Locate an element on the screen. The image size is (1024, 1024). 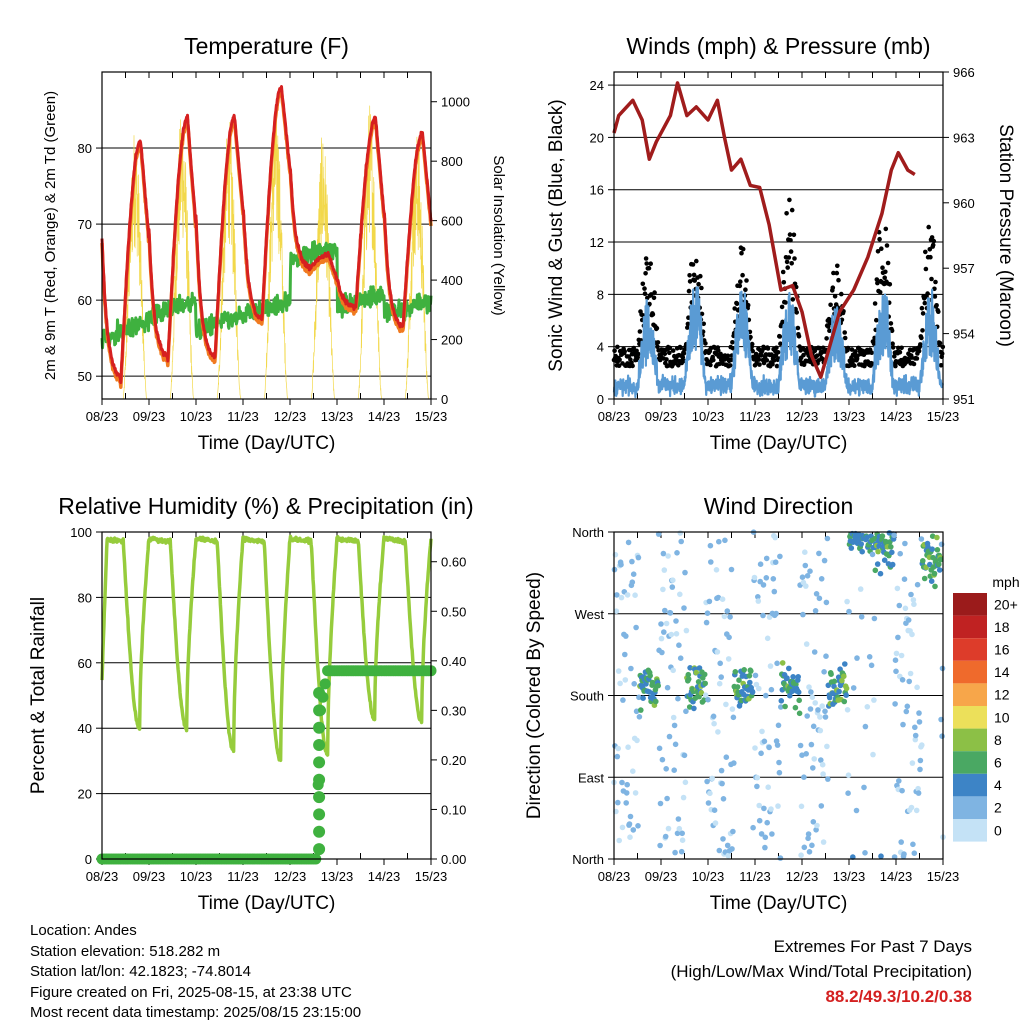
y-tick-label: South is located at coordinates (587, 696).